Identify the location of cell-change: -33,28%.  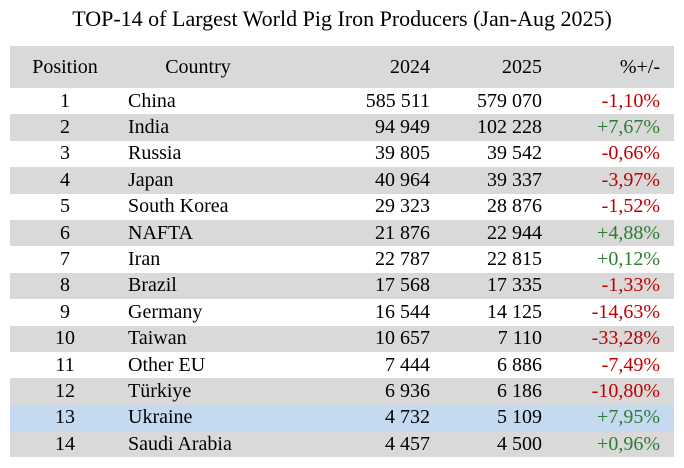
(625, 338).